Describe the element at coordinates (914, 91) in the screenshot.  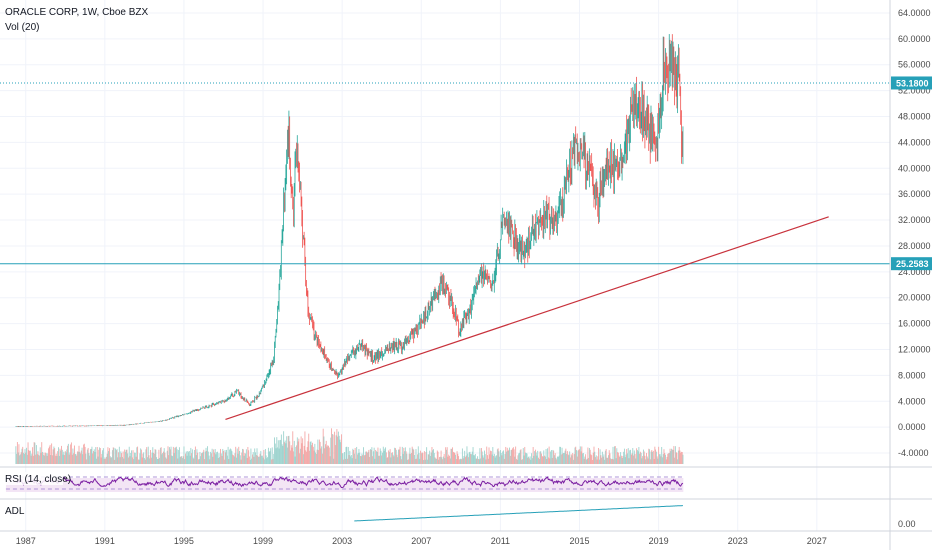
I see `price-tick-label: 52.0000` at that location.